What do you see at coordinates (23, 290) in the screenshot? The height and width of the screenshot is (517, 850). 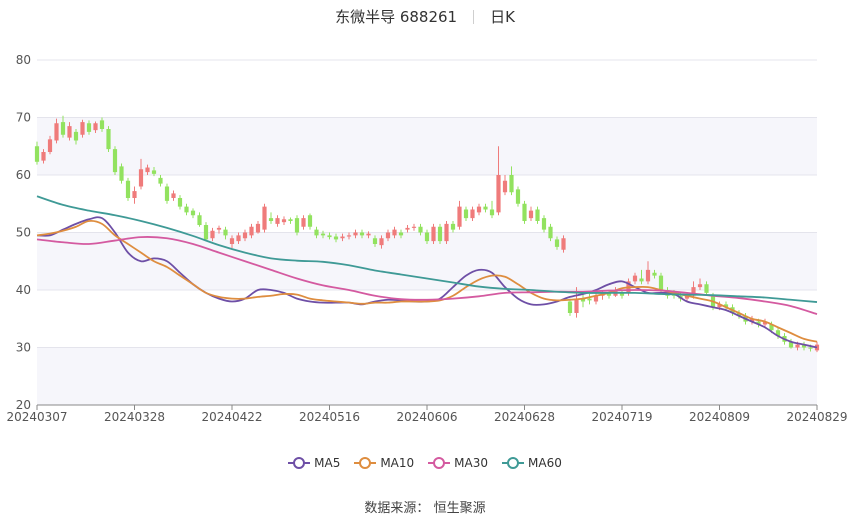 I see `y-tick-label: 40` at bounding box center [23, 290].